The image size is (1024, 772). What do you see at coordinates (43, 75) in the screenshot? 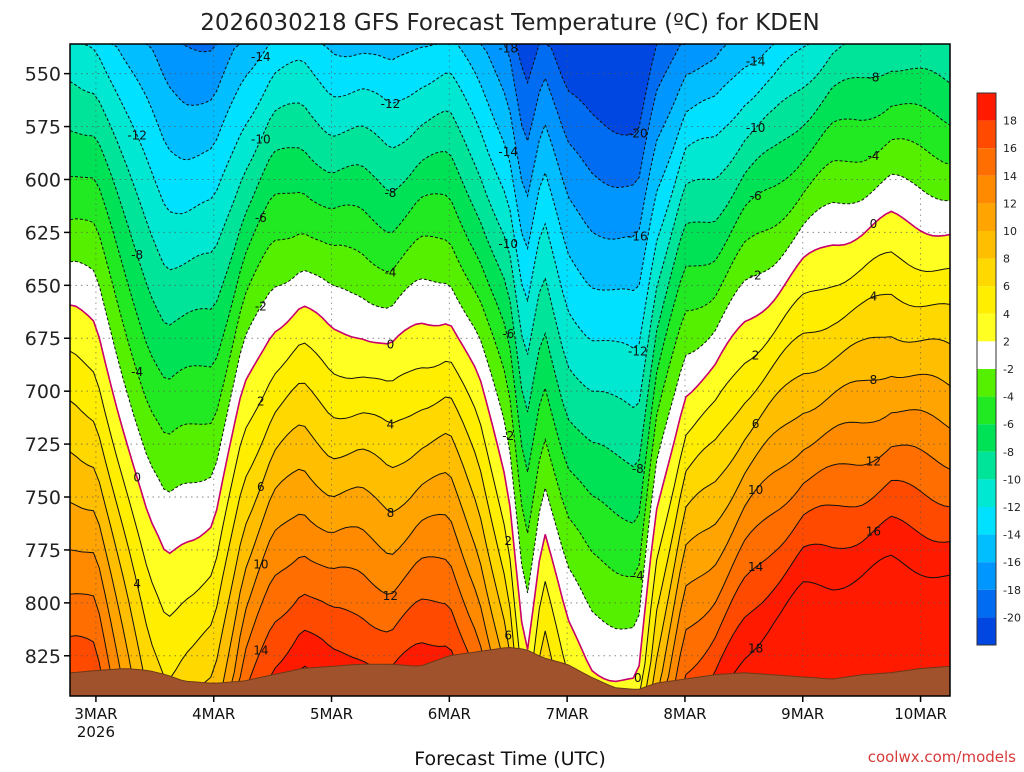
I see `y-tick-label: 550` at bounding box center [43, 75].